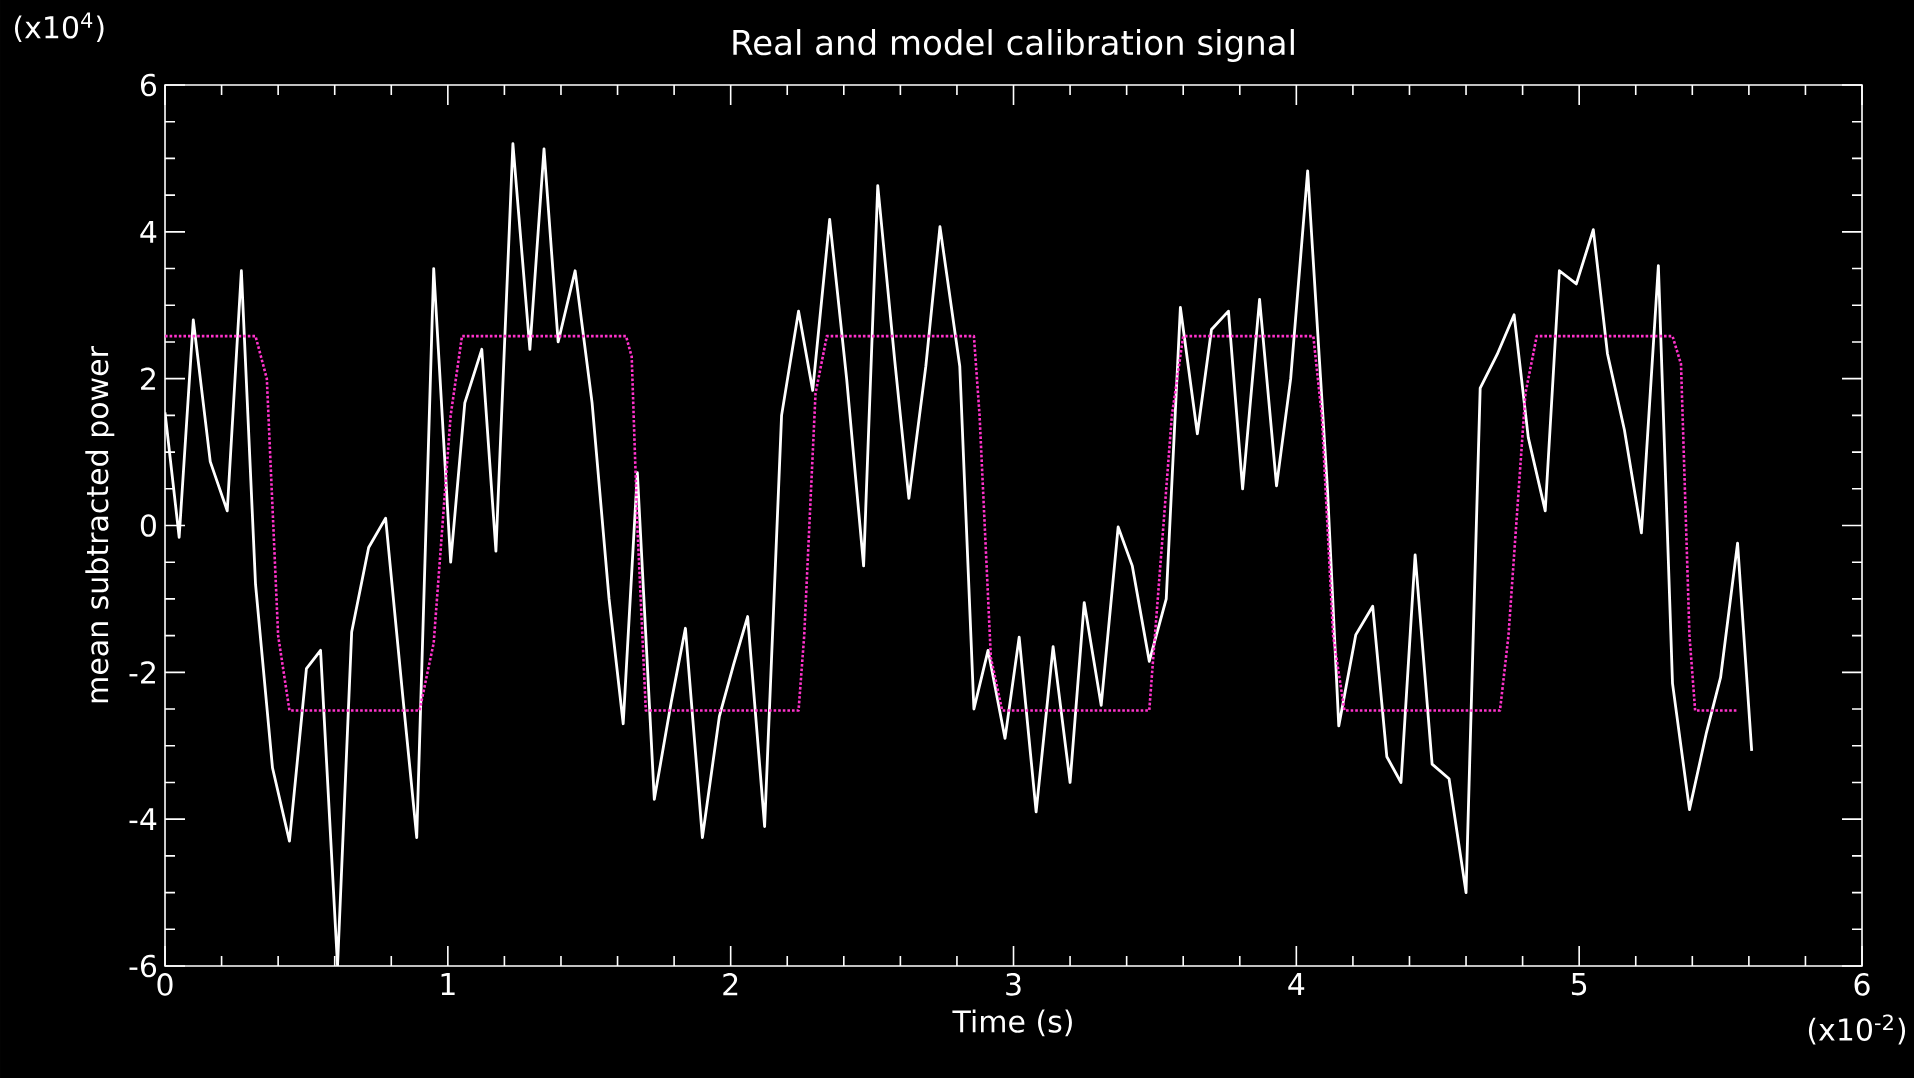 This screenshot has height=1078, width=1914. Describe the element at coordinates (148, 85) in the screenshot. I see `y-tick-label: 6` at that location.